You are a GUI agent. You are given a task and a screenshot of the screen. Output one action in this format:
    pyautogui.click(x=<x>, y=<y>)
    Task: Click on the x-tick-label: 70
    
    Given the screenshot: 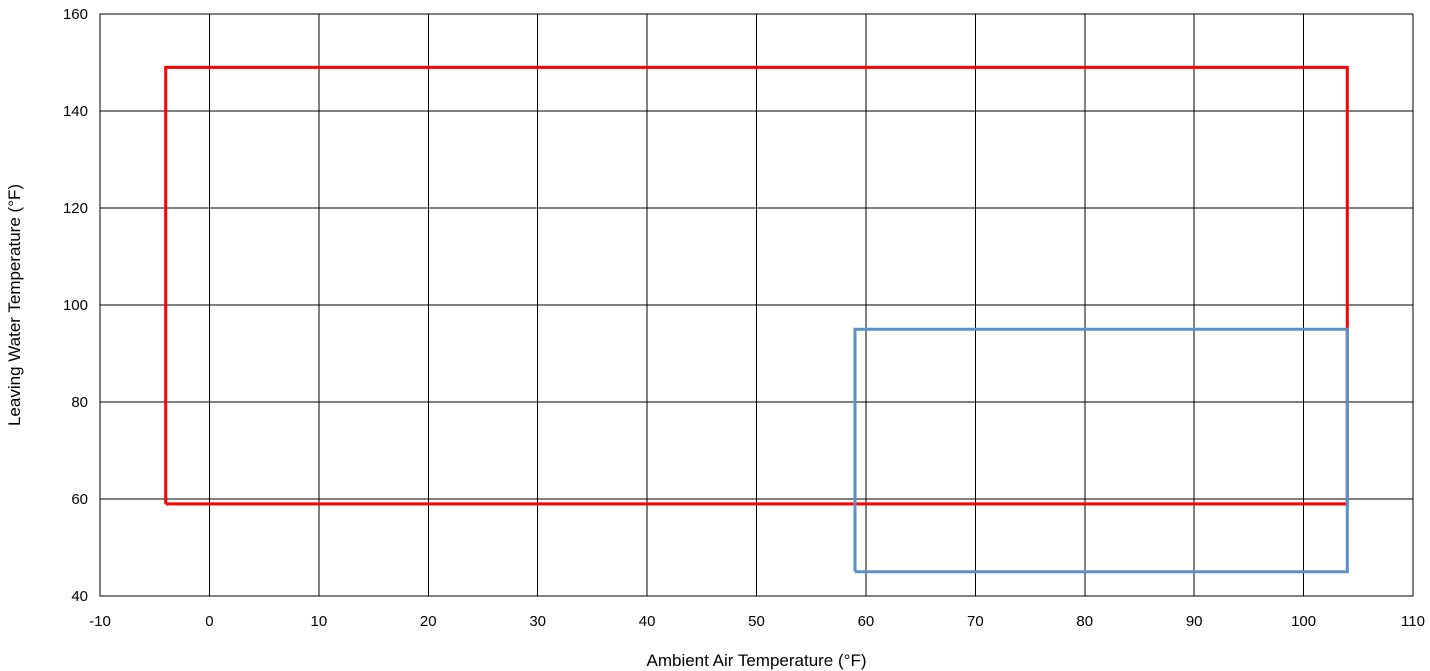 What is the action you would take?
    pyautogui.click(x=975, y=621)
    